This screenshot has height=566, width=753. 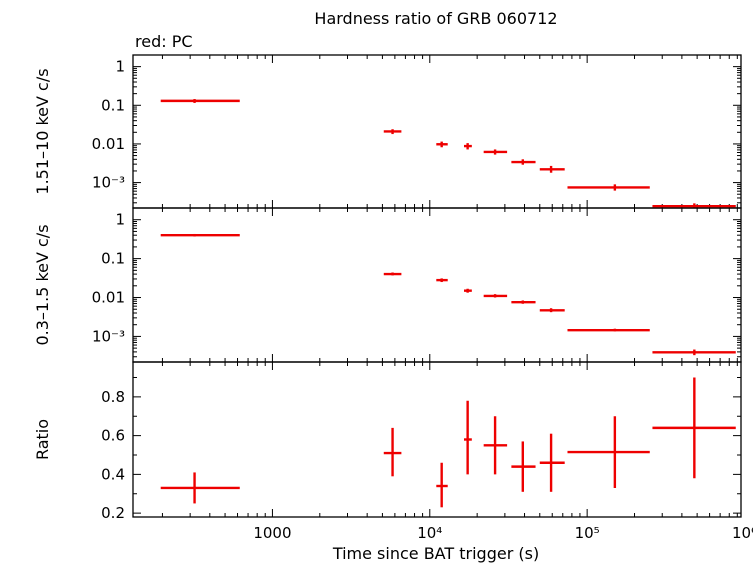 I want to click on chart-title: Hardness ratio of GRB 060712, so click(x=435, y=18).